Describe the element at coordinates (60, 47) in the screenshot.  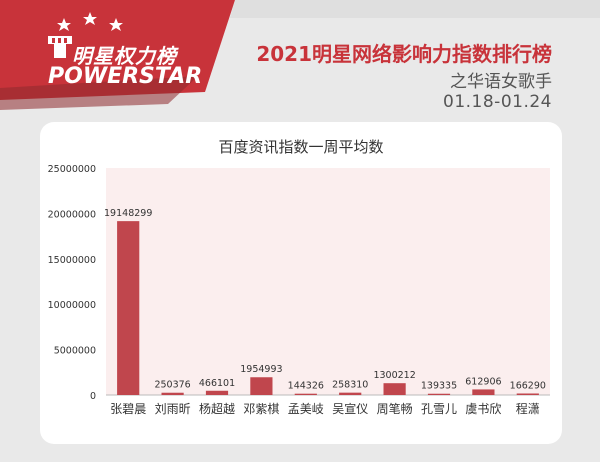
I see `fist-logo-icon` at that location.